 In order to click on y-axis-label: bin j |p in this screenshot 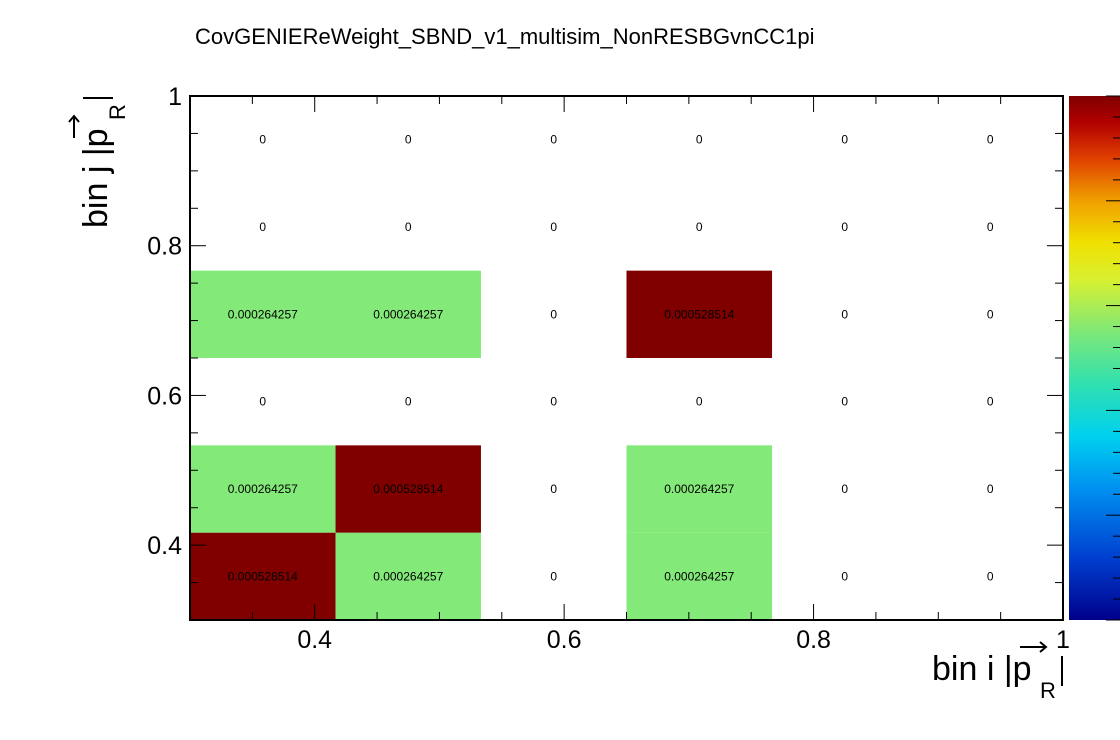, I will do `click(96, 178)`.